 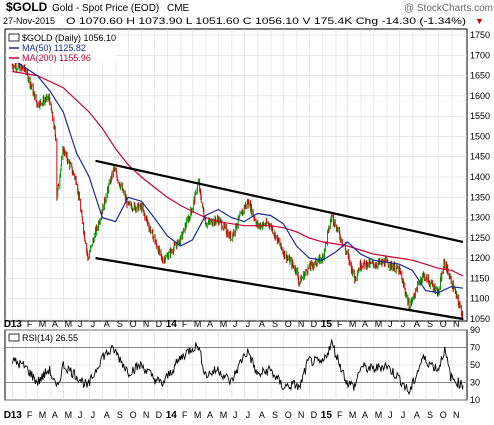 What do you see at coordinates (69, 38) in the screenshot?
I see `price-legend: $GOLD (Daily) 1056.10` at bounding box center [69, 38].